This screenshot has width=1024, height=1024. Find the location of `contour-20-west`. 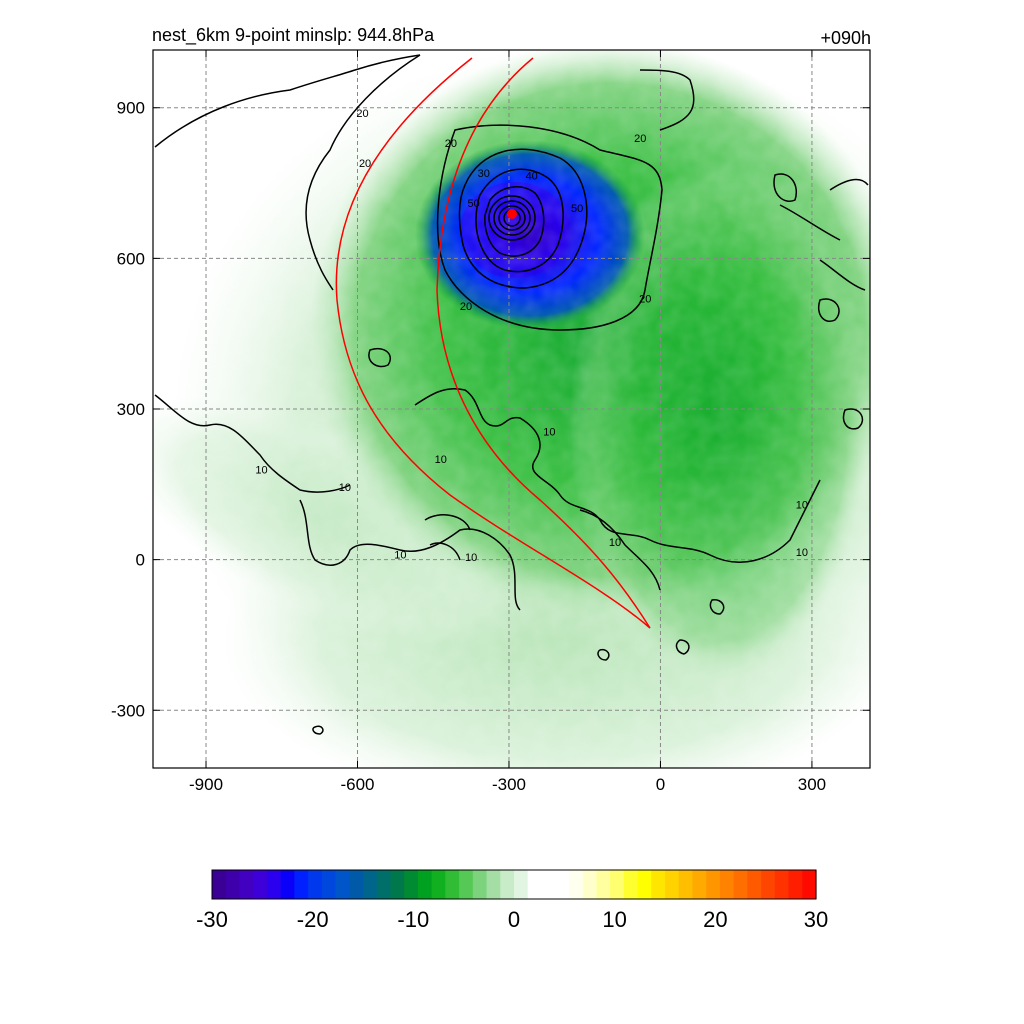

contour-20-west is located at coordinates (363, 172).